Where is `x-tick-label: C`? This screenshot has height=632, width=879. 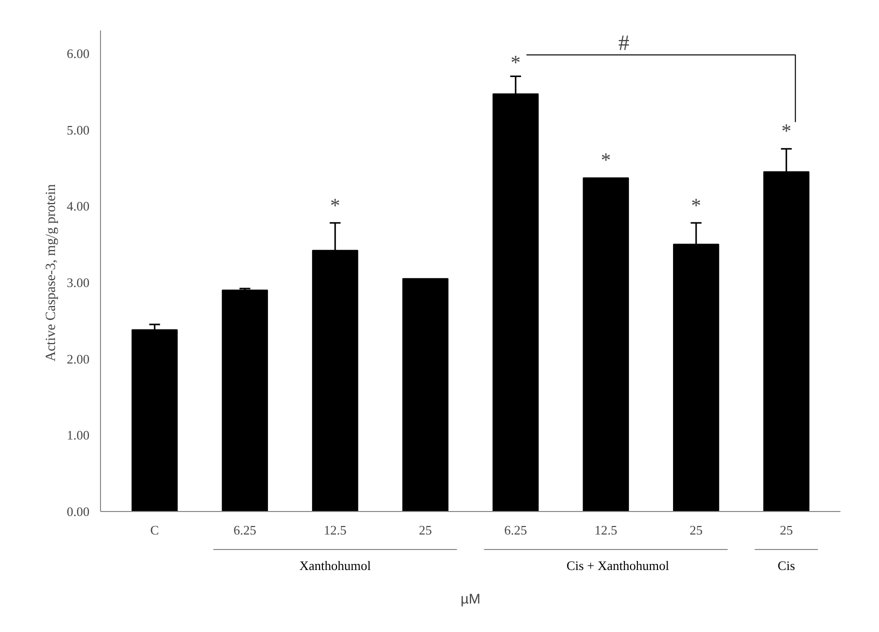
x-tick-label: C is located at coordinates (154, 530).